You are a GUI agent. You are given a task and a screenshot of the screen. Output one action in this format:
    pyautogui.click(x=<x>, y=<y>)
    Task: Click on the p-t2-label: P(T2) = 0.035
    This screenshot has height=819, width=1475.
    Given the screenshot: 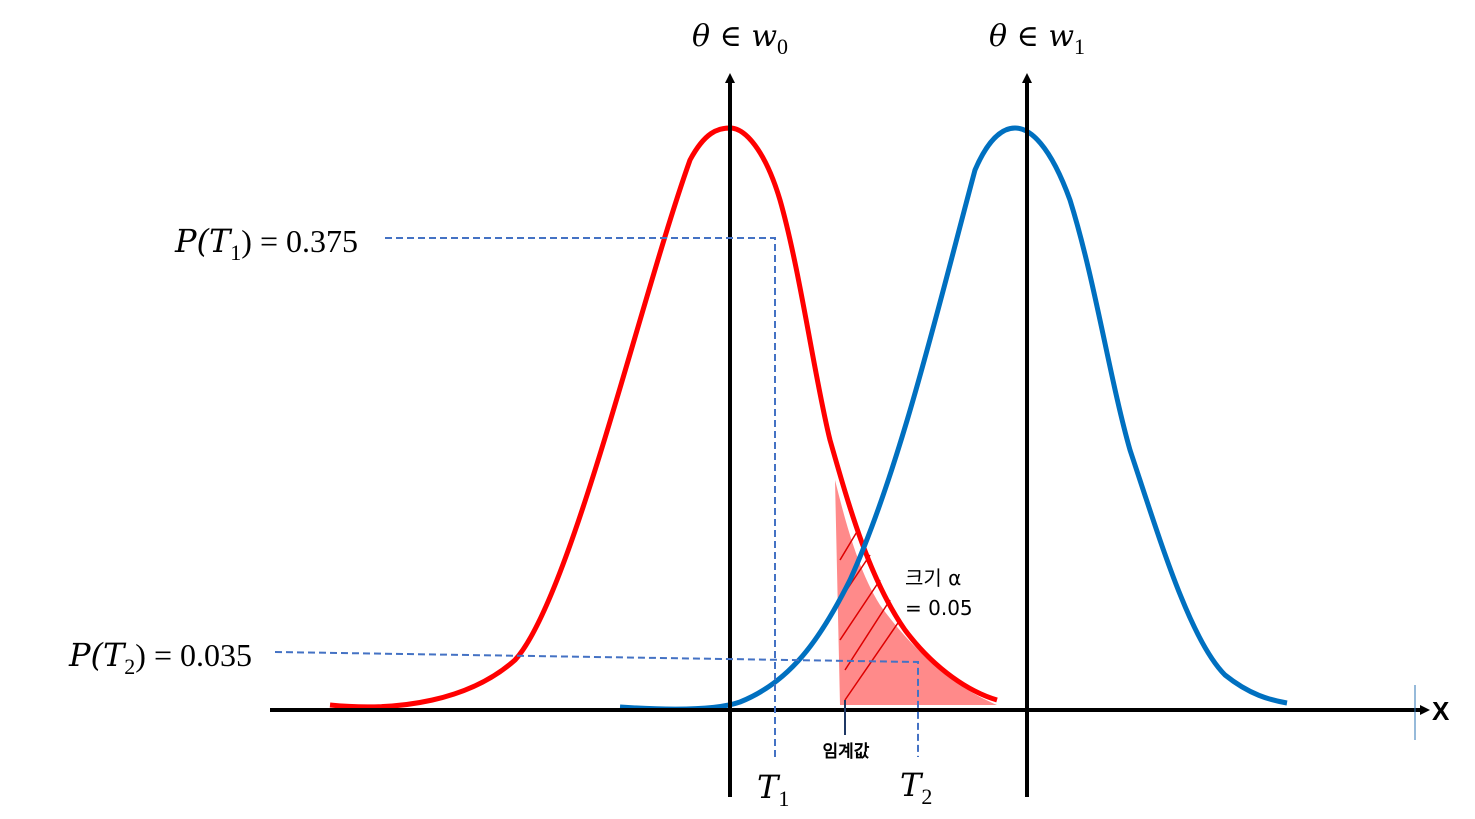 What is the action you would take?
    pyautogui.click(x=160, y=657)
    